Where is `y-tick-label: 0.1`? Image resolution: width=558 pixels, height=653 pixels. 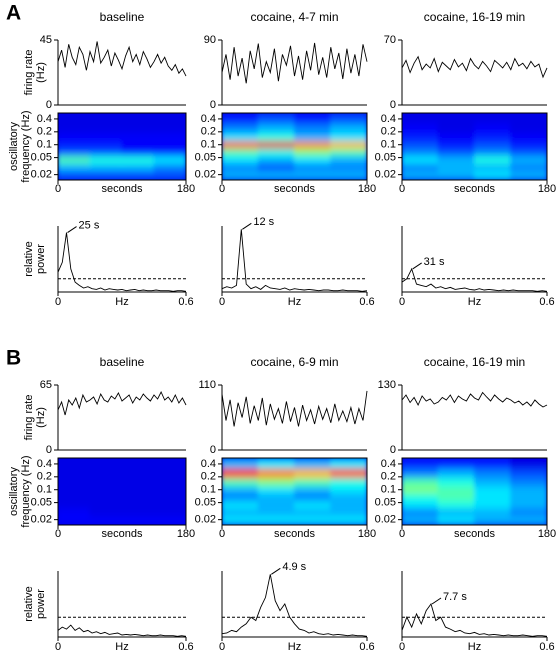 y-tick-label: 0.1 is located at coordinates (44, 145).